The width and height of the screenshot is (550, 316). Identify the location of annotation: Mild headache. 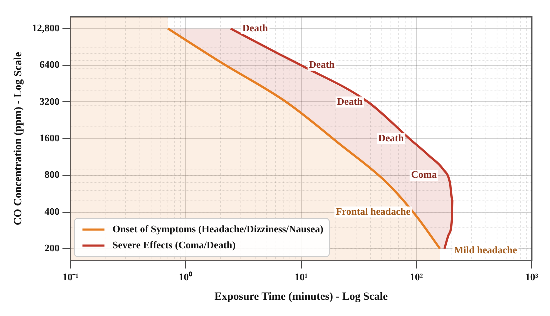
(486, 251).